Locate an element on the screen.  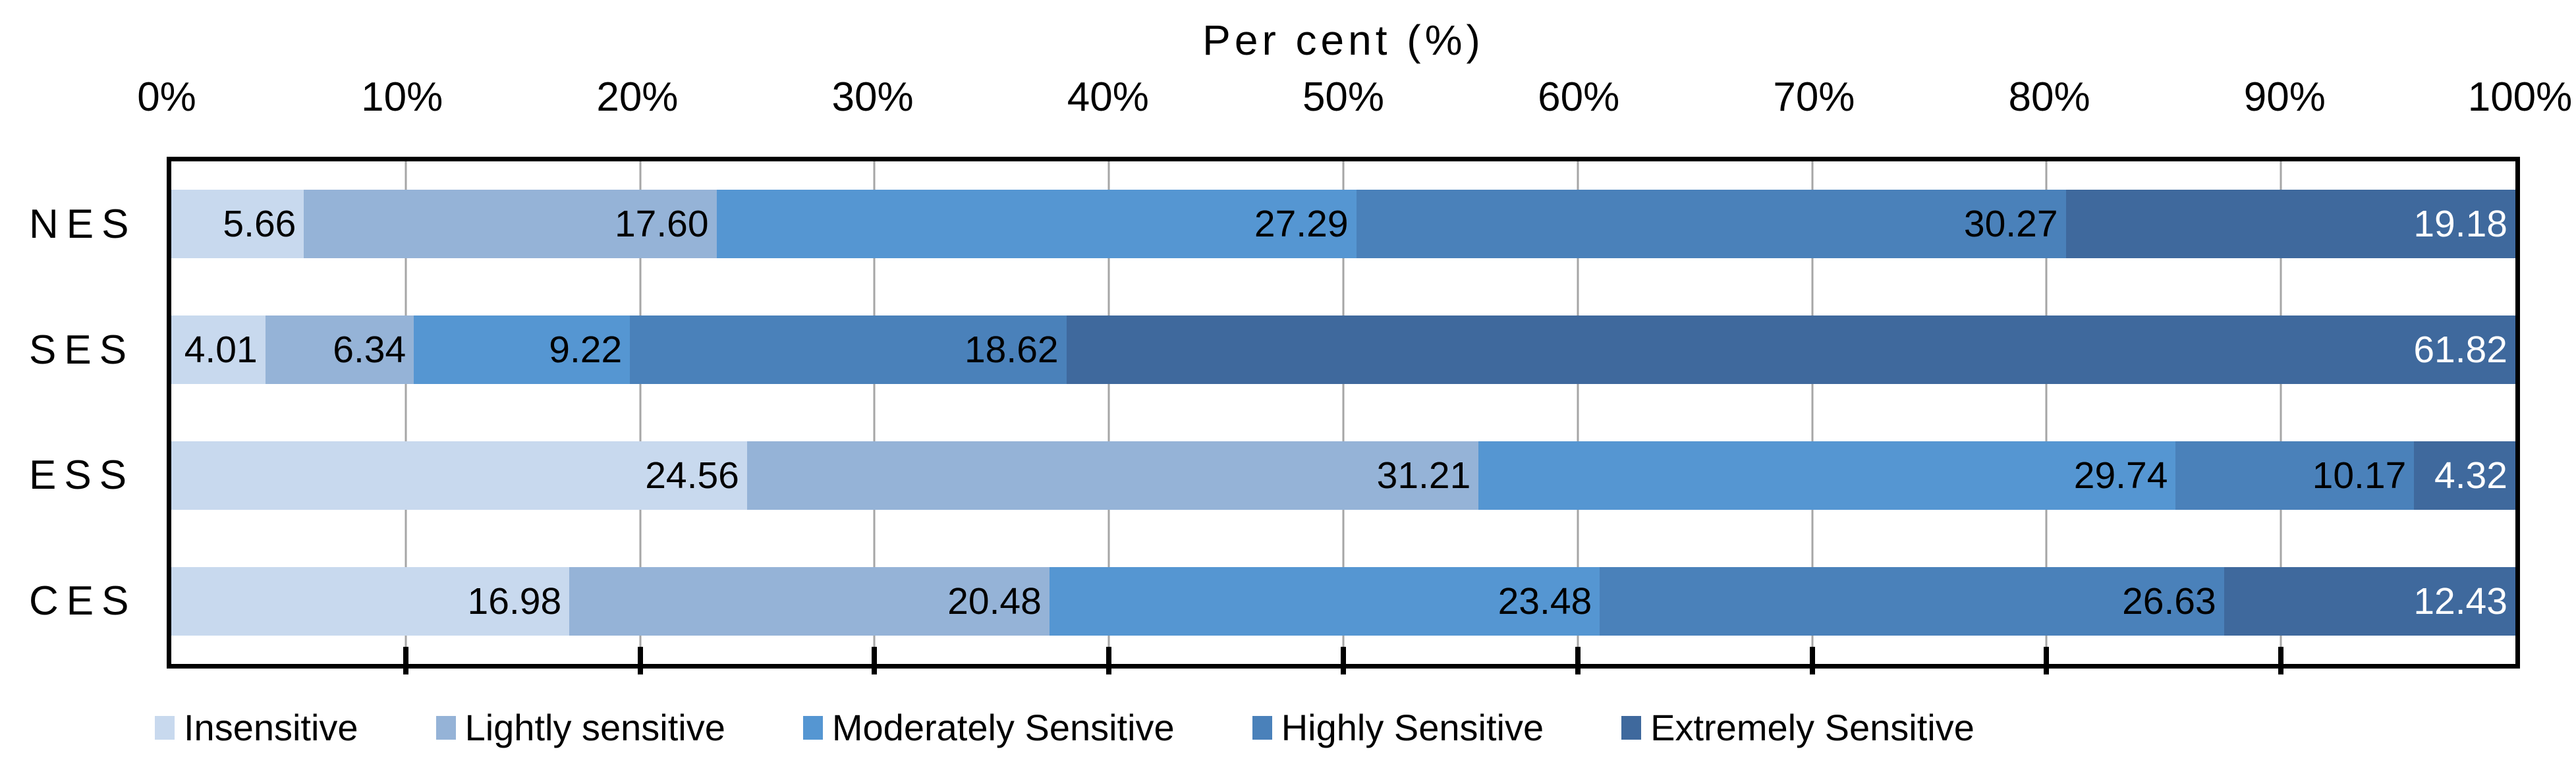
stacked-bar-nes: 5.66 17.60 27.29 30.27 19.18 is located at coordinates (1343, 225).